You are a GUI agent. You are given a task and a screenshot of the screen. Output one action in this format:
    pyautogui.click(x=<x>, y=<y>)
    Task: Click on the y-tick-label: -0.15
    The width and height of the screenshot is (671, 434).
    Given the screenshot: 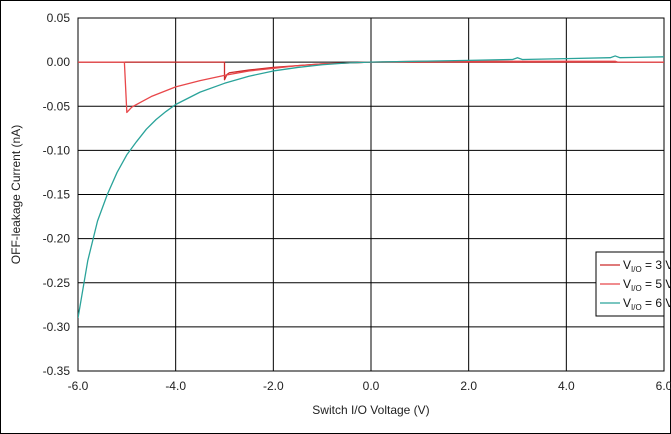 What is the action you would take?
    pyautogui.click(x=57, y=195)
    